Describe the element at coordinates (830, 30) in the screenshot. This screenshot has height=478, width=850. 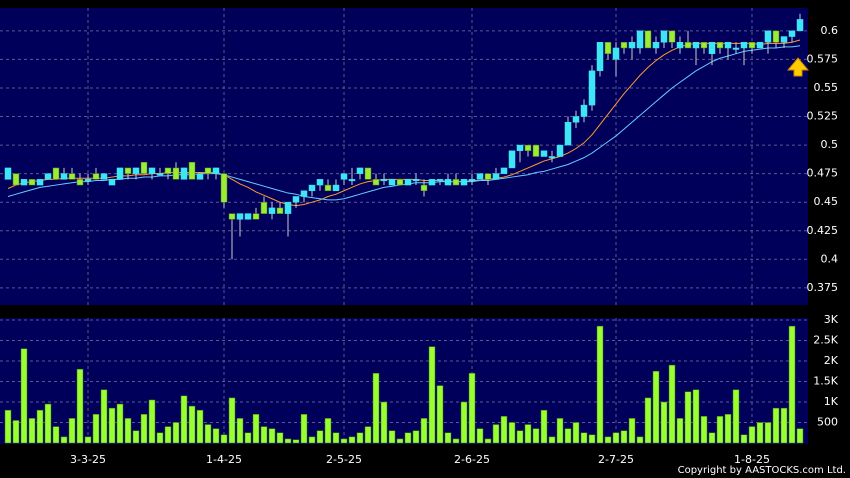
I see `y-tick-label: 0.6` at that location.